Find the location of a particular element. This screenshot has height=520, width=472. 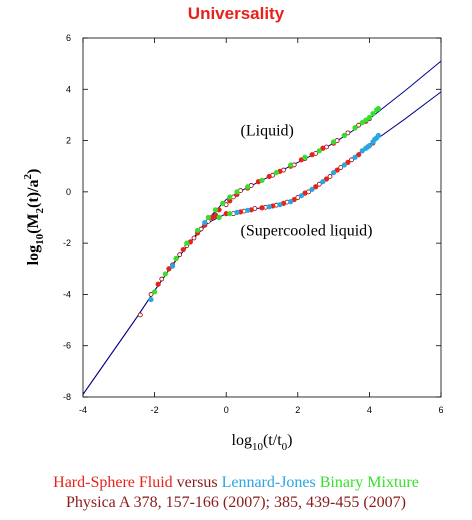

x-tick-label-0: -4 is located at coordinates (83, 410).